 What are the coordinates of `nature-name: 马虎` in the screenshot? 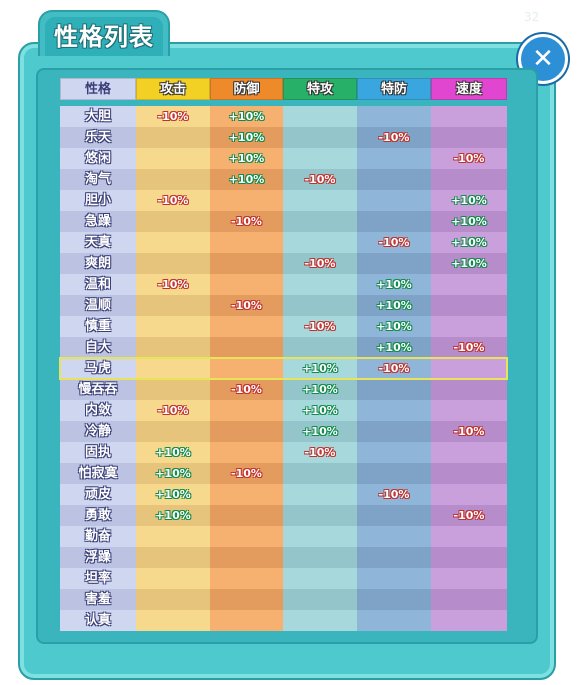 It's located at (98, 368).